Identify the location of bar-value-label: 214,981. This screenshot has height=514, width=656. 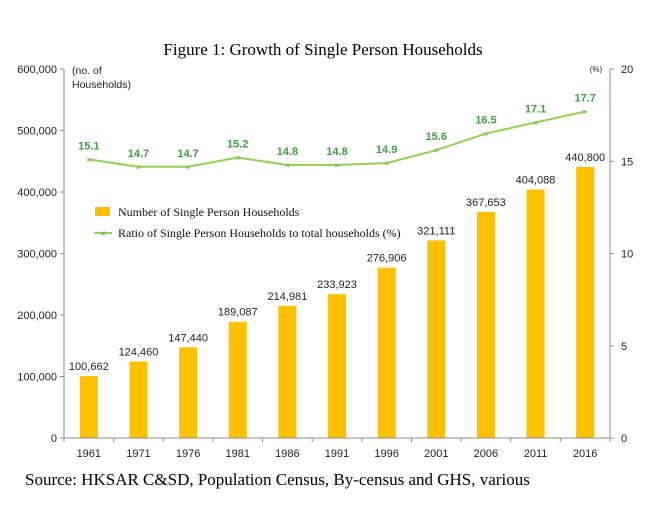
(287, 297).